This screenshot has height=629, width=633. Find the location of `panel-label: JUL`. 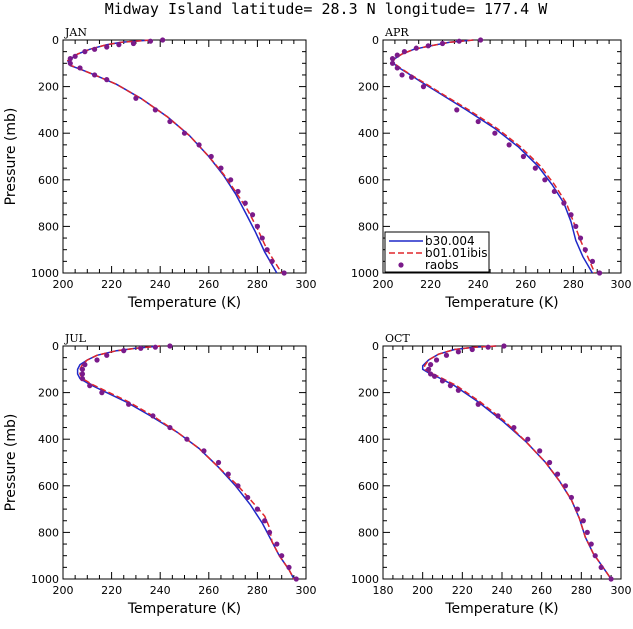

panel-label: JUL is located at coordinates (75, 338).